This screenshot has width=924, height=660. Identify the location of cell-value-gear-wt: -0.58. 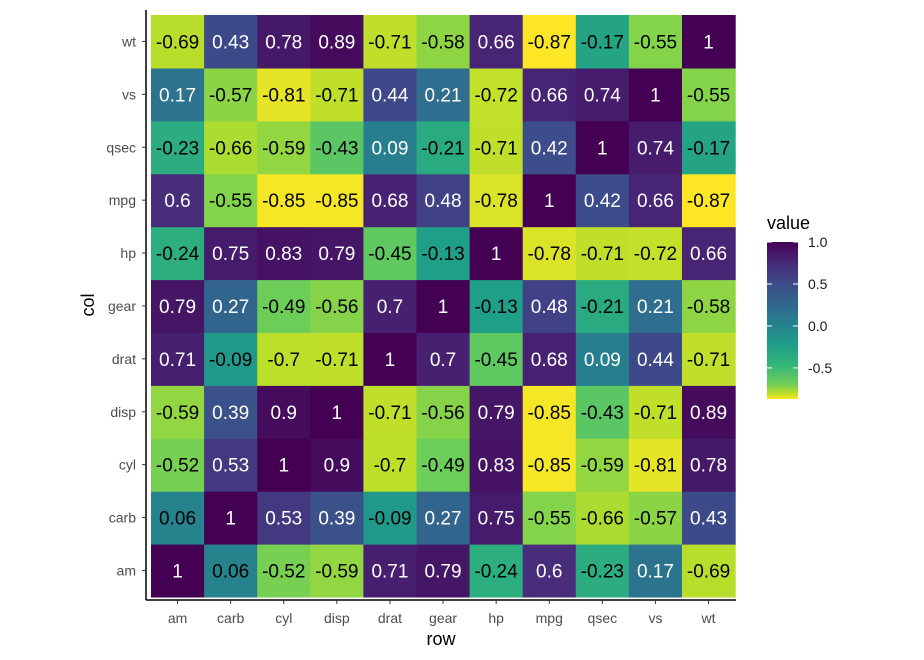
(708, 307).